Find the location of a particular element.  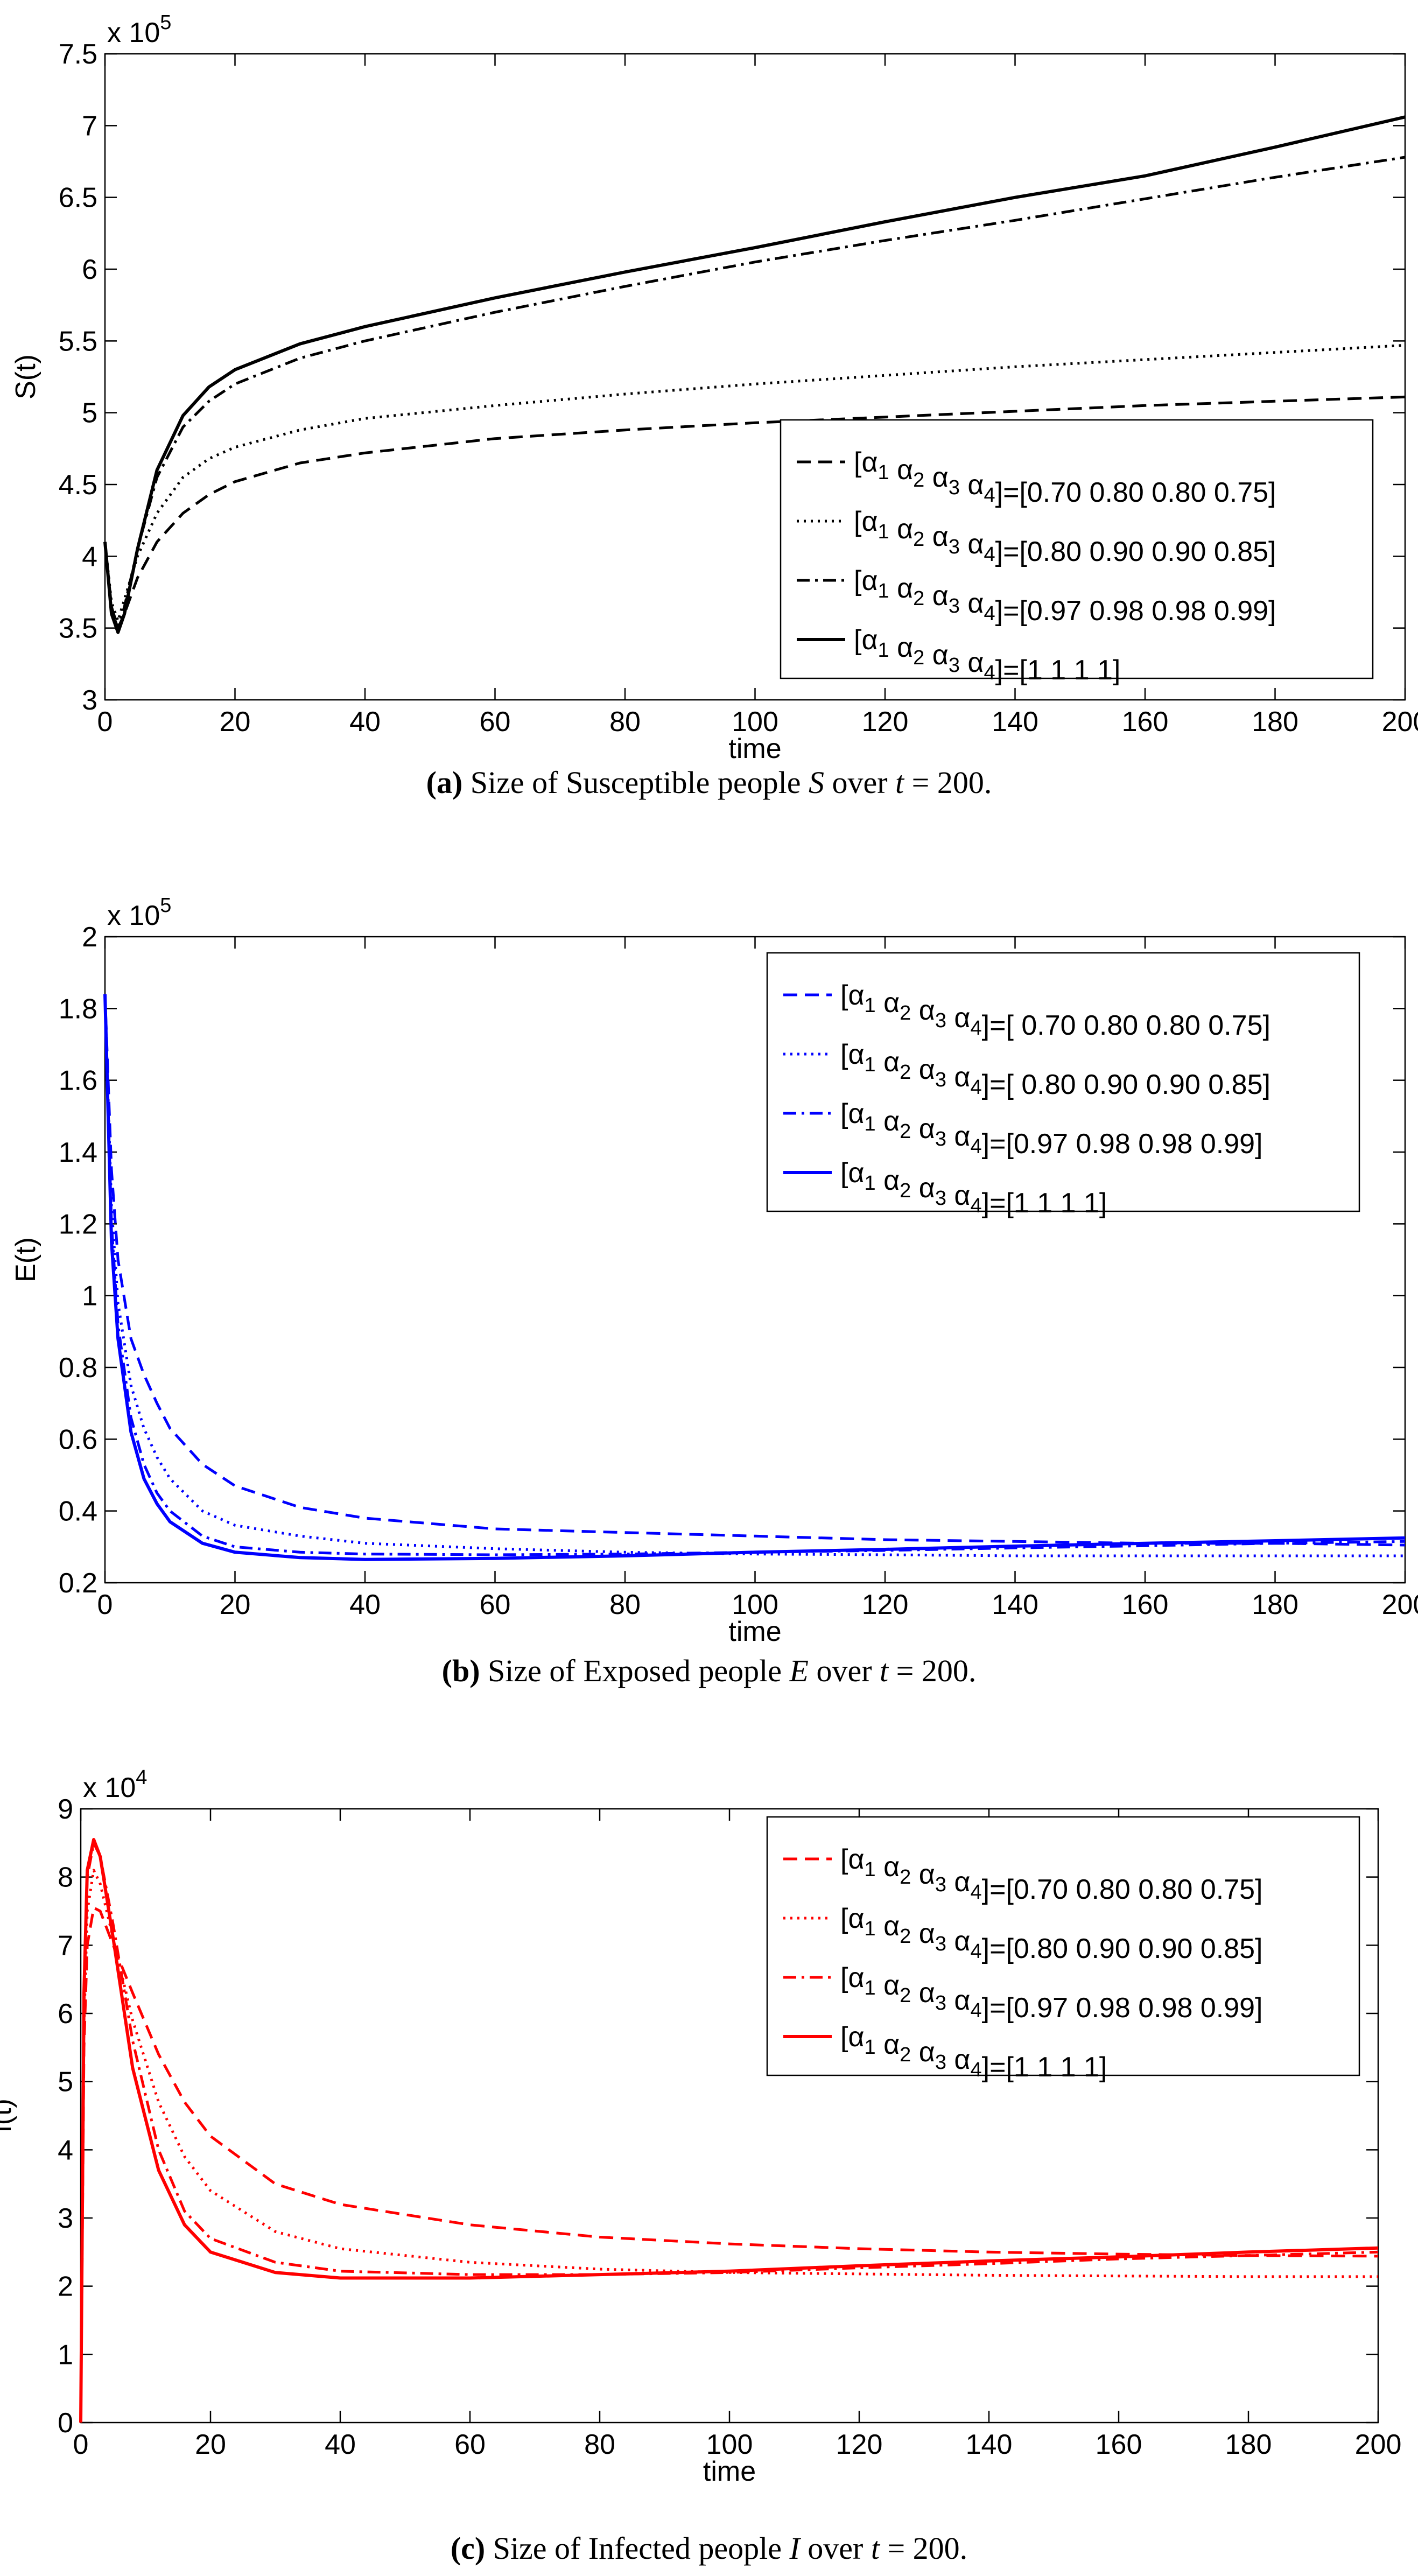

caption-c-text: Size of Infected people is located at coordinates (638, 2548).